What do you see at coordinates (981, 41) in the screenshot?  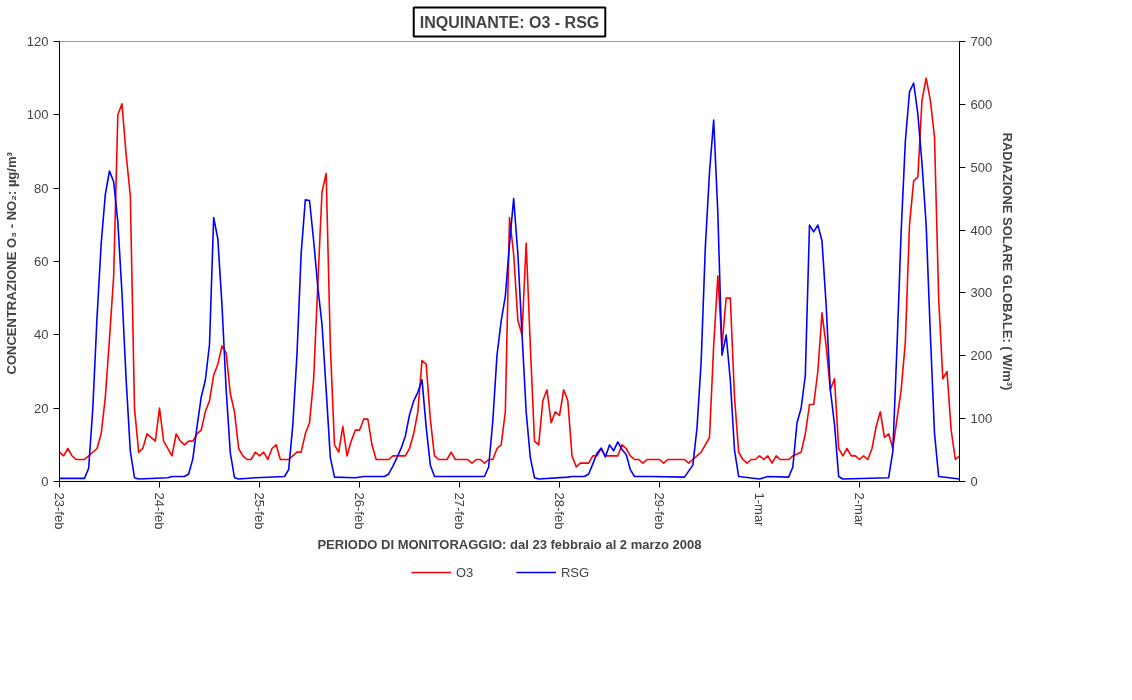 I see `y2-tick-label: 700` at bounding box center [981, 41].